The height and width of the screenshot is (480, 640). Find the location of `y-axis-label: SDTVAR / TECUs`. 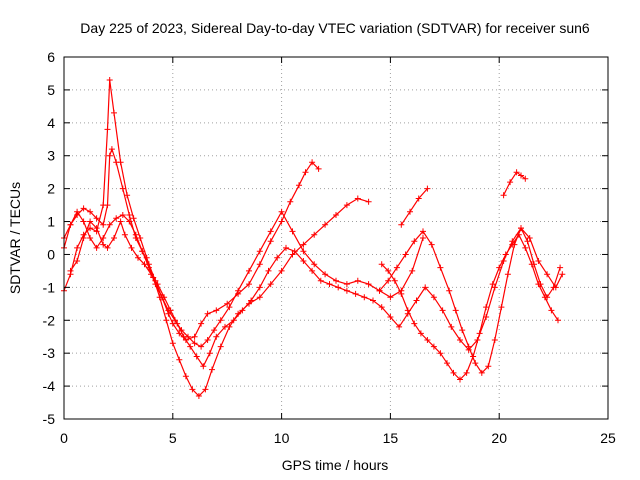

y-axis-label: SDTVAR / TECUs is located at coordinates (15, 238).